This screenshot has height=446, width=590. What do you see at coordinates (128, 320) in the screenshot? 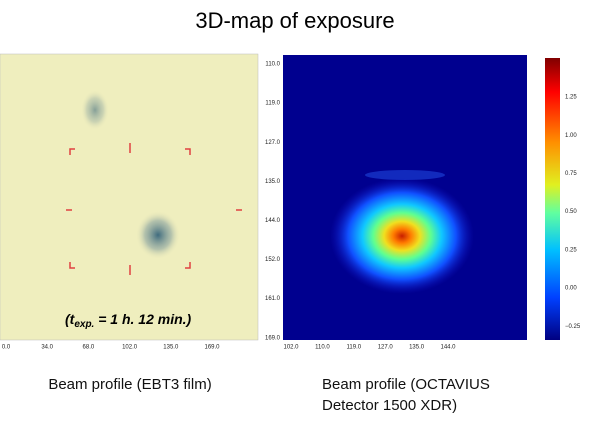
I see `annotation: (texp. = 1 h. 12 min.)` at bounding box center [128, 320].